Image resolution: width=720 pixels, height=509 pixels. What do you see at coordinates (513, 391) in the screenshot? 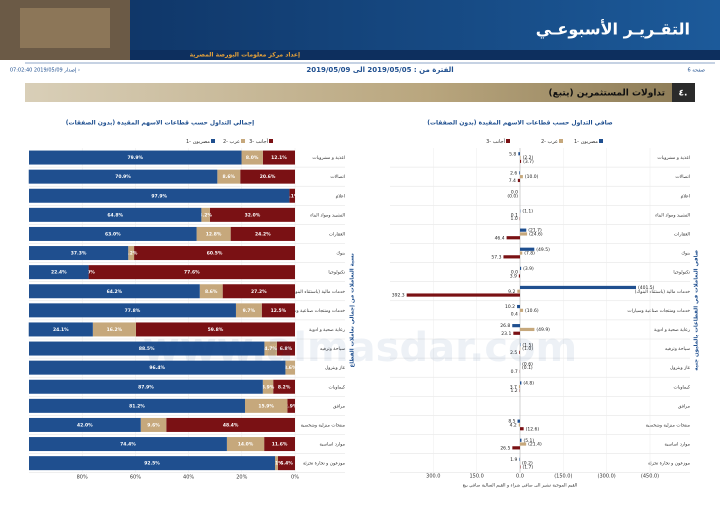
I see `value-label: 1.2` at bounding box center [513, 391].